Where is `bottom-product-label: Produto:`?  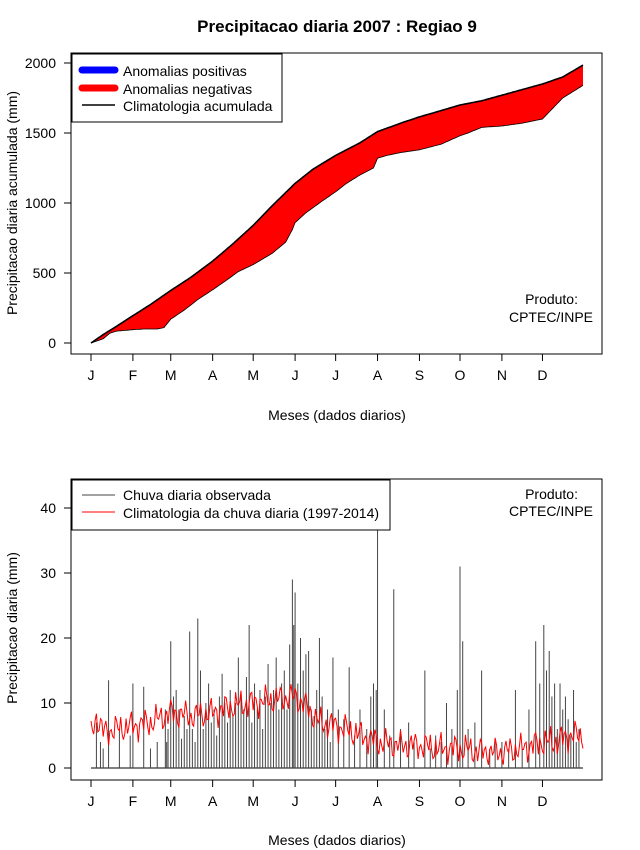 bottom-product-label: Produto: is located at coordinates (551, 494).